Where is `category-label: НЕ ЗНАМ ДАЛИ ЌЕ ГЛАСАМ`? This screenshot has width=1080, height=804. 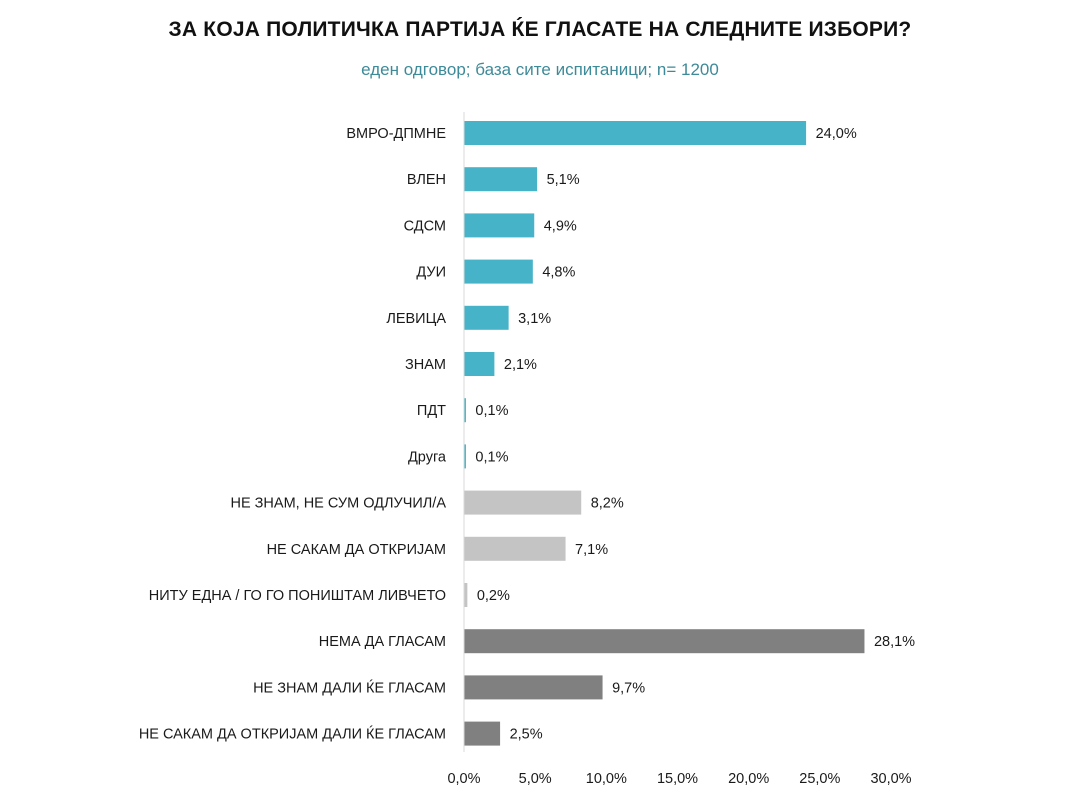
category-label: НЕ ЗНАМ ДАЛИ ЌЕ ГЛАСАМ is located at coordinates (349, 687).